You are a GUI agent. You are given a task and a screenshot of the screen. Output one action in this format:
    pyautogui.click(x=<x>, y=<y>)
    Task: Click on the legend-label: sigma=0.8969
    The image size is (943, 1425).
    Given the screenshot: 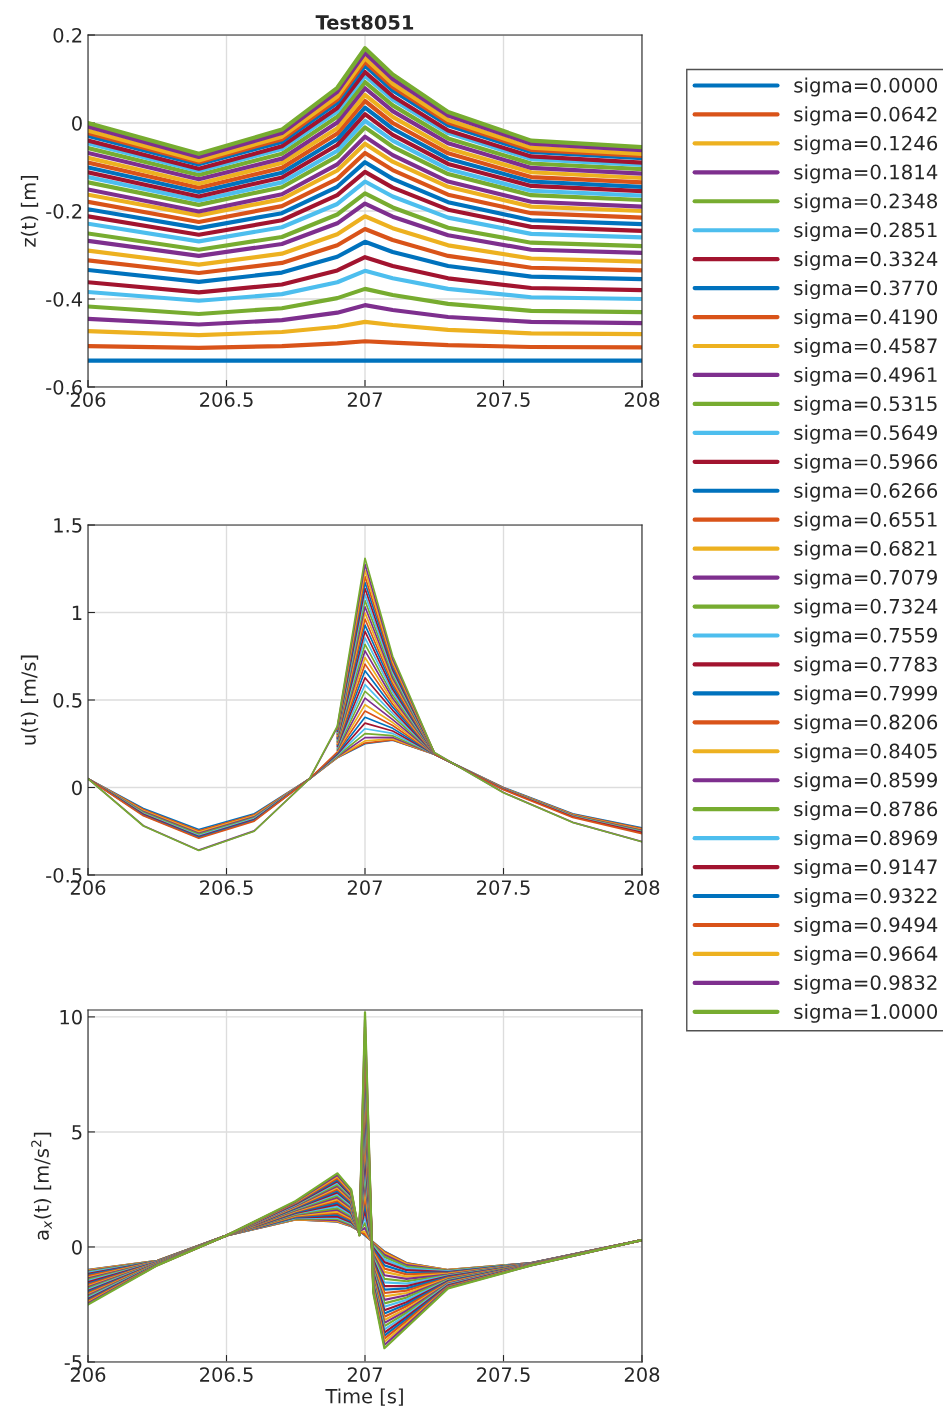 What is the action you would take?
    pyautogui.click(x=865, y=840)
    